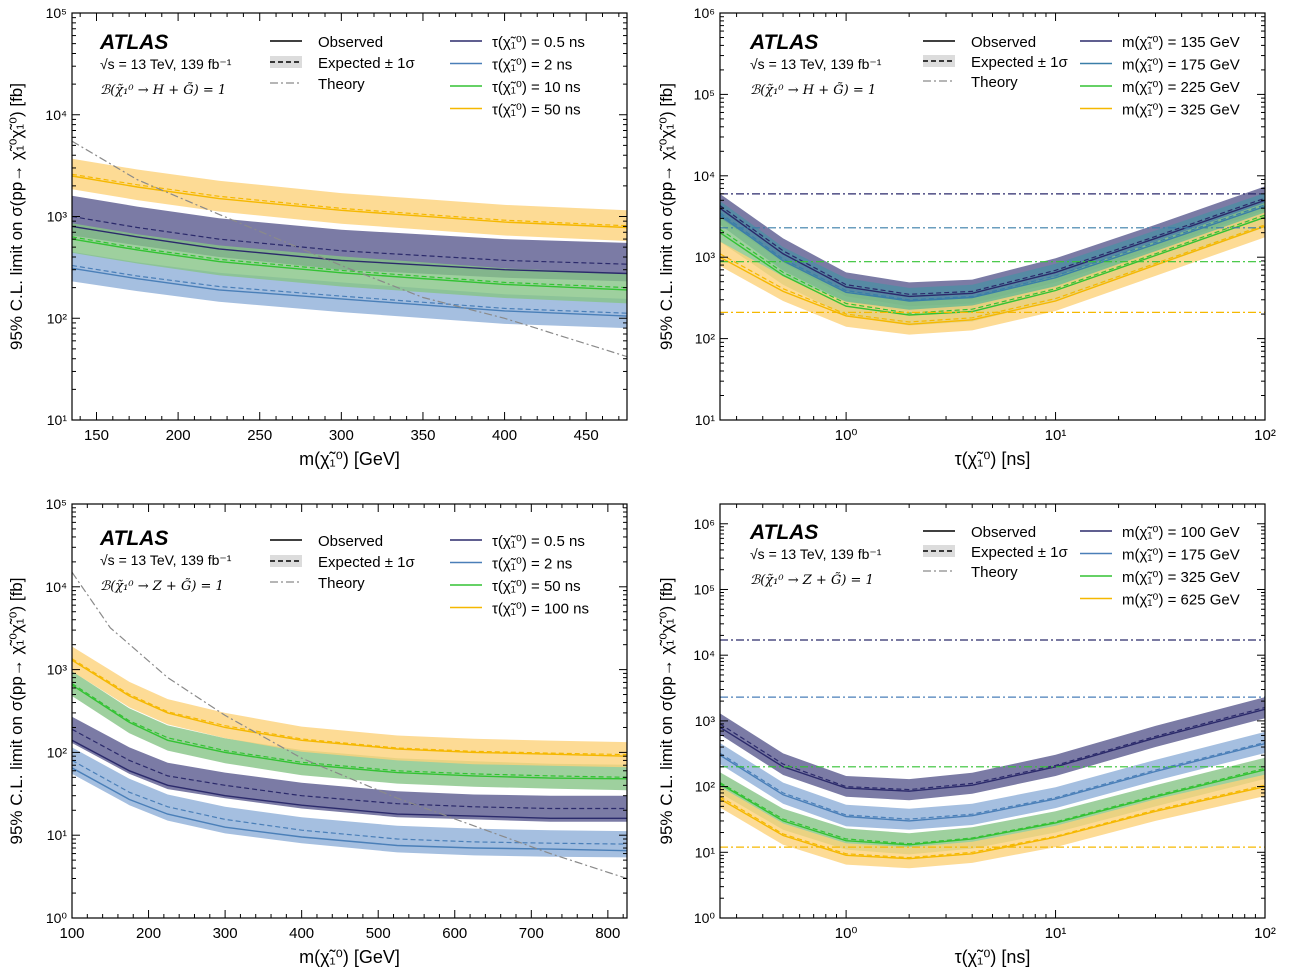 The height and width of the screenshot is (970, 1293). Describe the element at coordinates (71, 933) in the screenshot. I see `x-tick-label: 100` at that location.